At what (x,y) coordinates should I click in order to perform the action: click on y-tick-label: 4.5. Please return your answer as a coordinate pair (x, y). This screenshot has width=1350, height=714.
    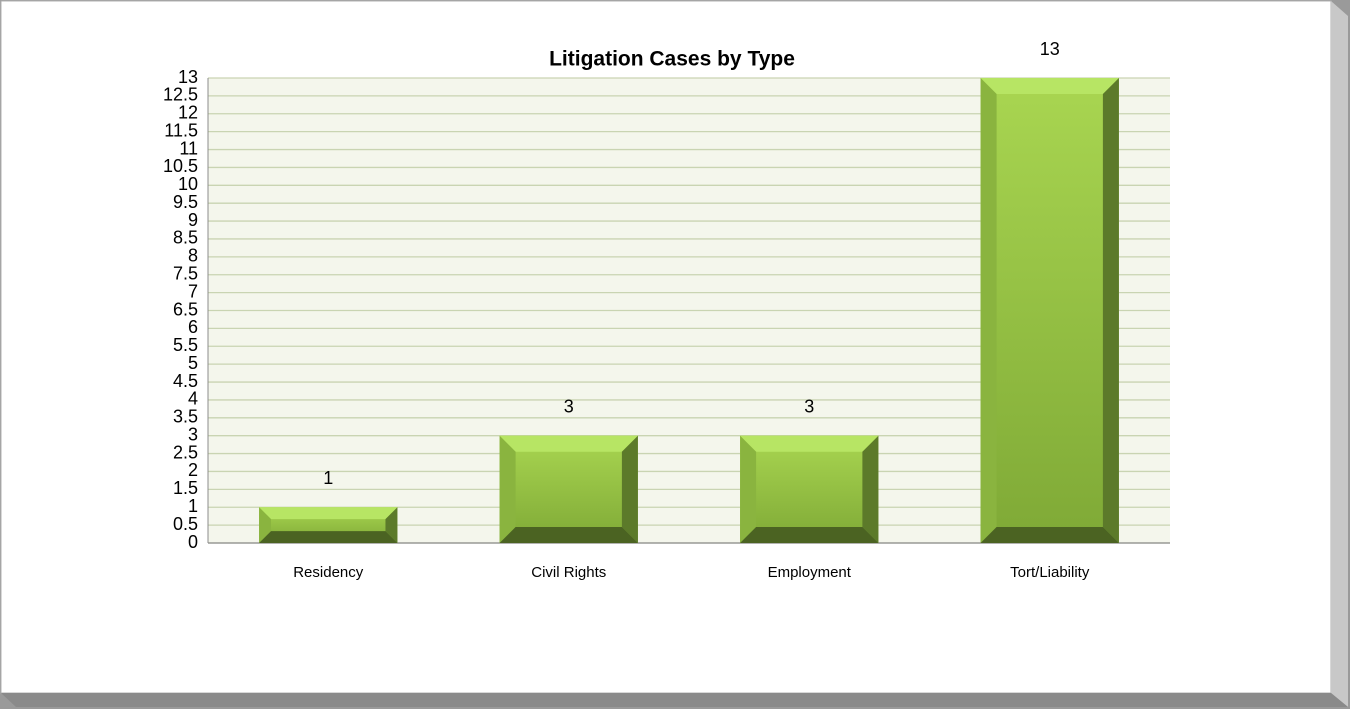
    Looking at the image, I should click on (185, 381).